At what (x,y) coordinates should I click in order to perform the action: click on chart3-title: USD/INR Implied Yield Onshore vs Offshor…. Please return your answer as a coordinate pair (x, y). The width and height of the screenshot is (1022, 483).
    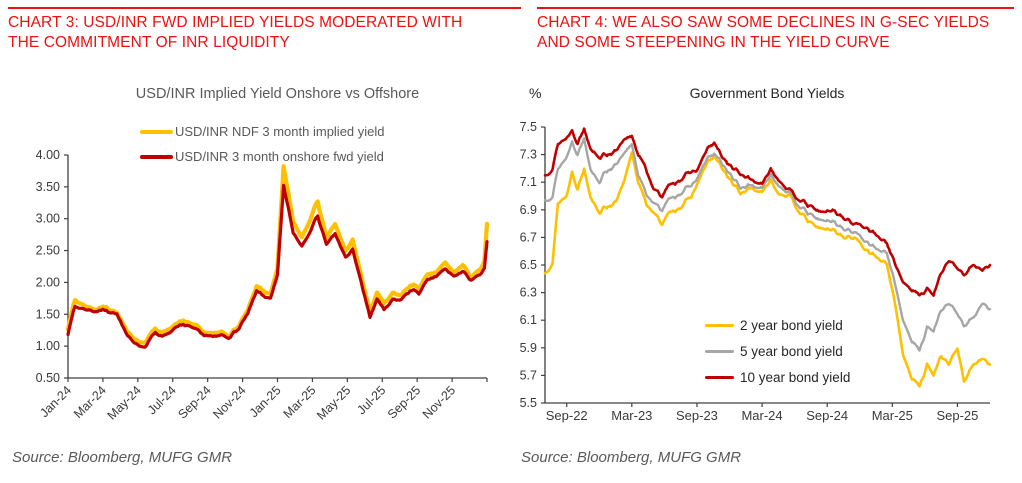
    Looking at the image, I should click on (277, 94).